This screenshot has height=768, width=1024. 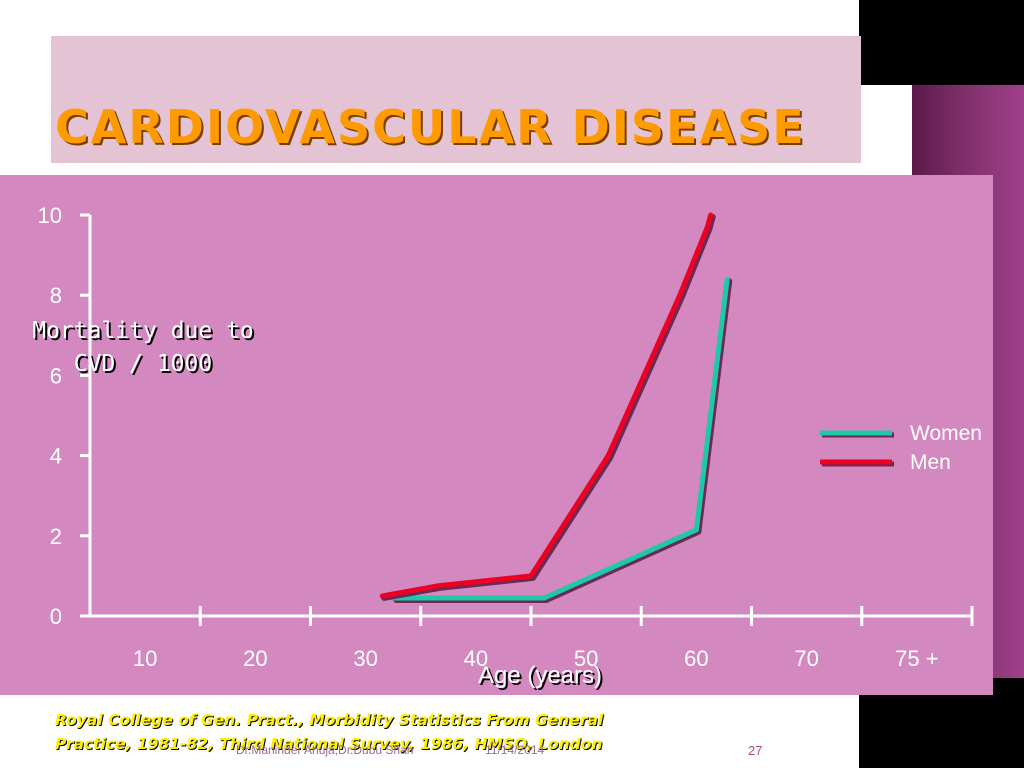 I want to click on x-tick-label: 70, so click(x=806, y=658).